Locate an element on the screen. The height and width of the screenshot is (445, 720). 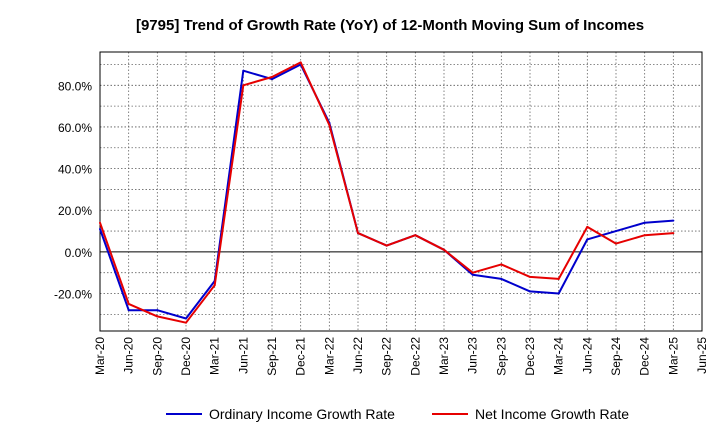
x-tick-label: Jun-20 is located at coordinates (129, 355).